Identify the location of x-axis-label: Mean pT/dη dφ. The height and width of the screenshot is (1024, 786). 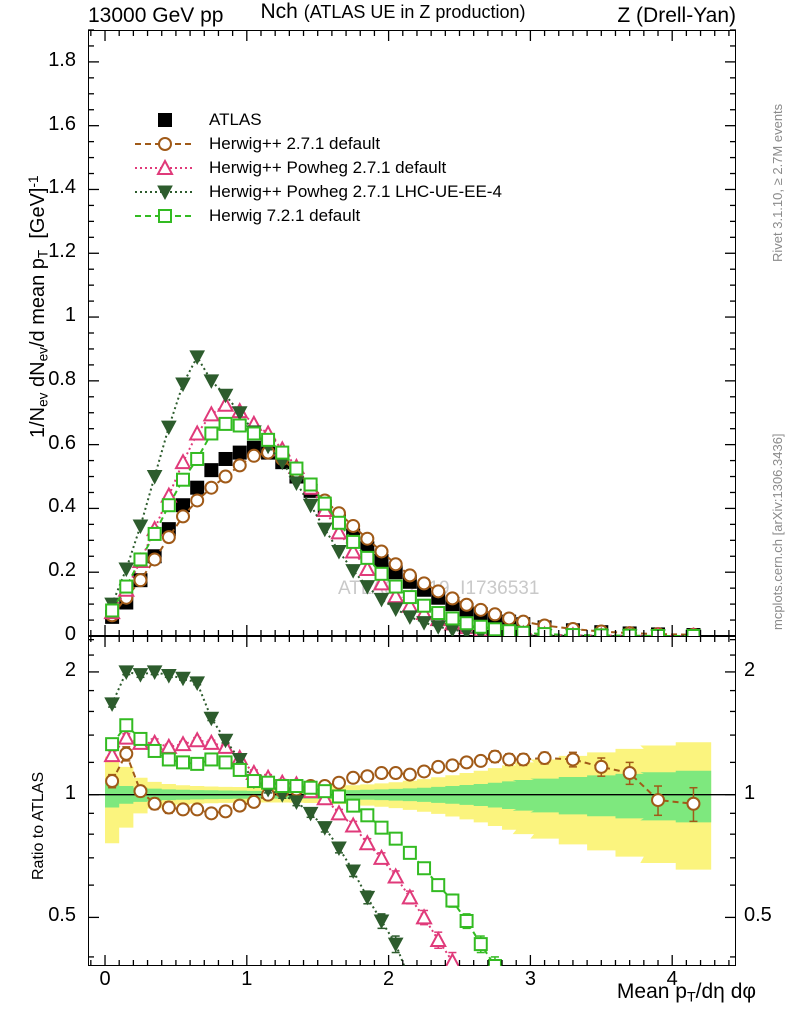
(686, 993).